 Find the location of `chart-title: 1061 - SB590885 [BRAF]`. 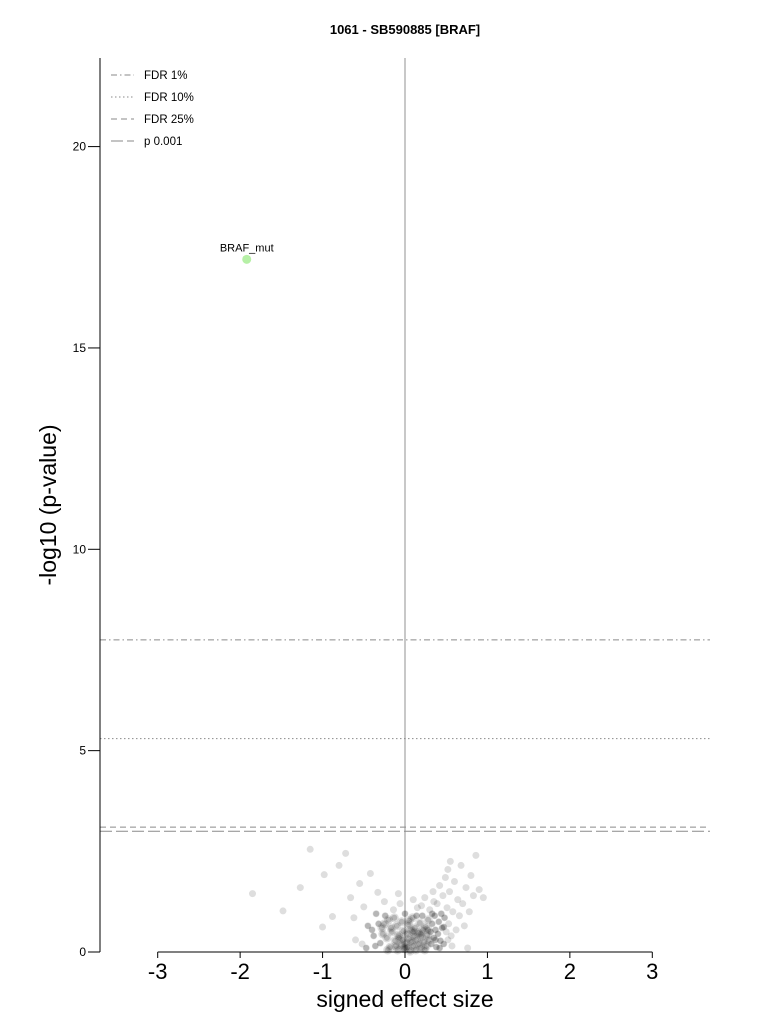

chart-title: 1061 - SB590885 [BRAF] is located at coordinates (405, 29).